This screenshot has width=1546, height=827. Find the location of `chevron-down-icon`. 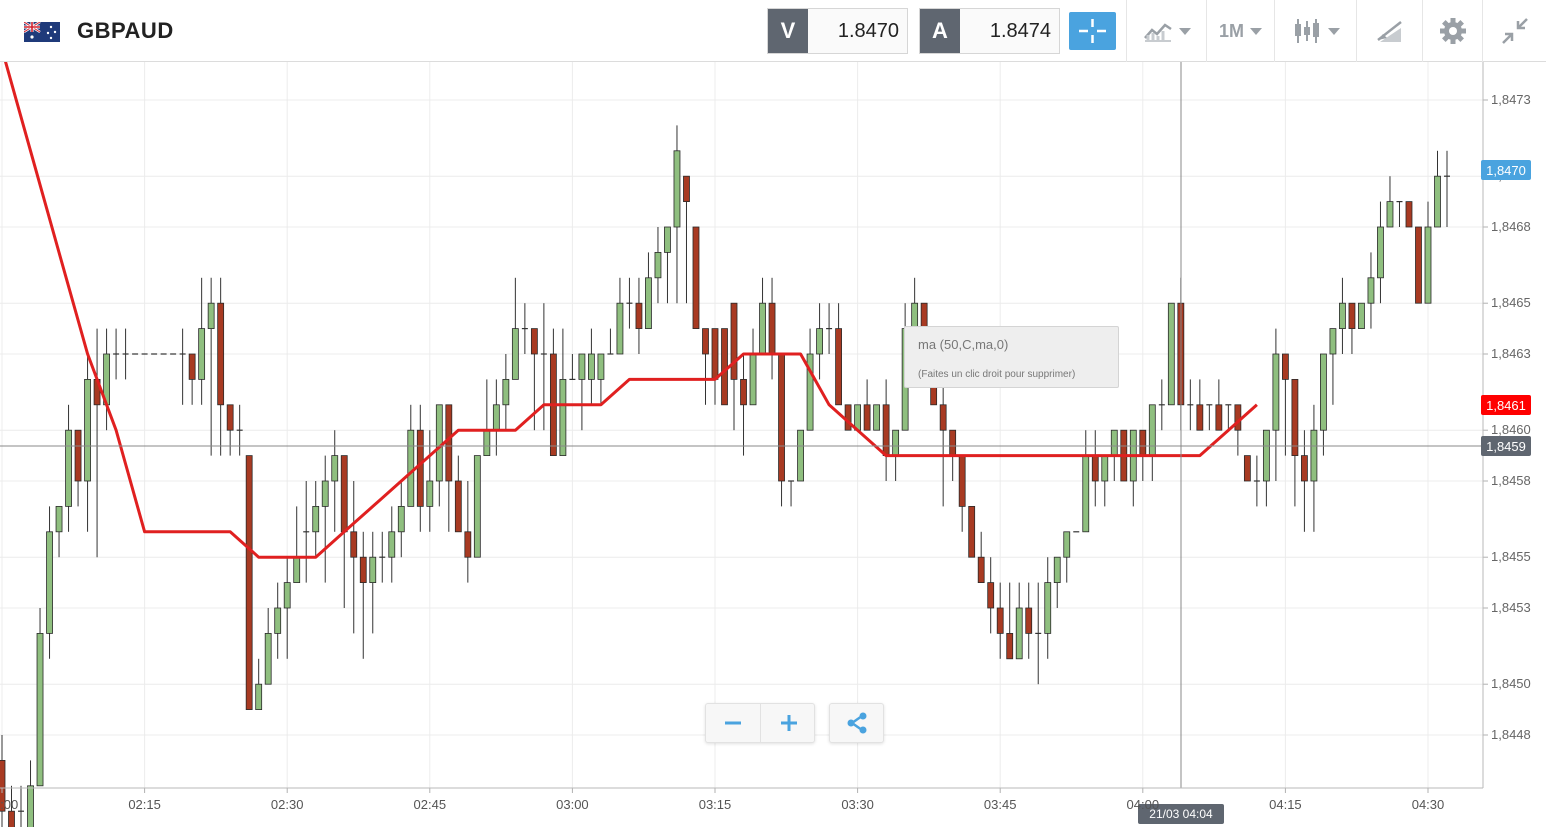

chevron-down-icon is located at coordinates (1333, 31).